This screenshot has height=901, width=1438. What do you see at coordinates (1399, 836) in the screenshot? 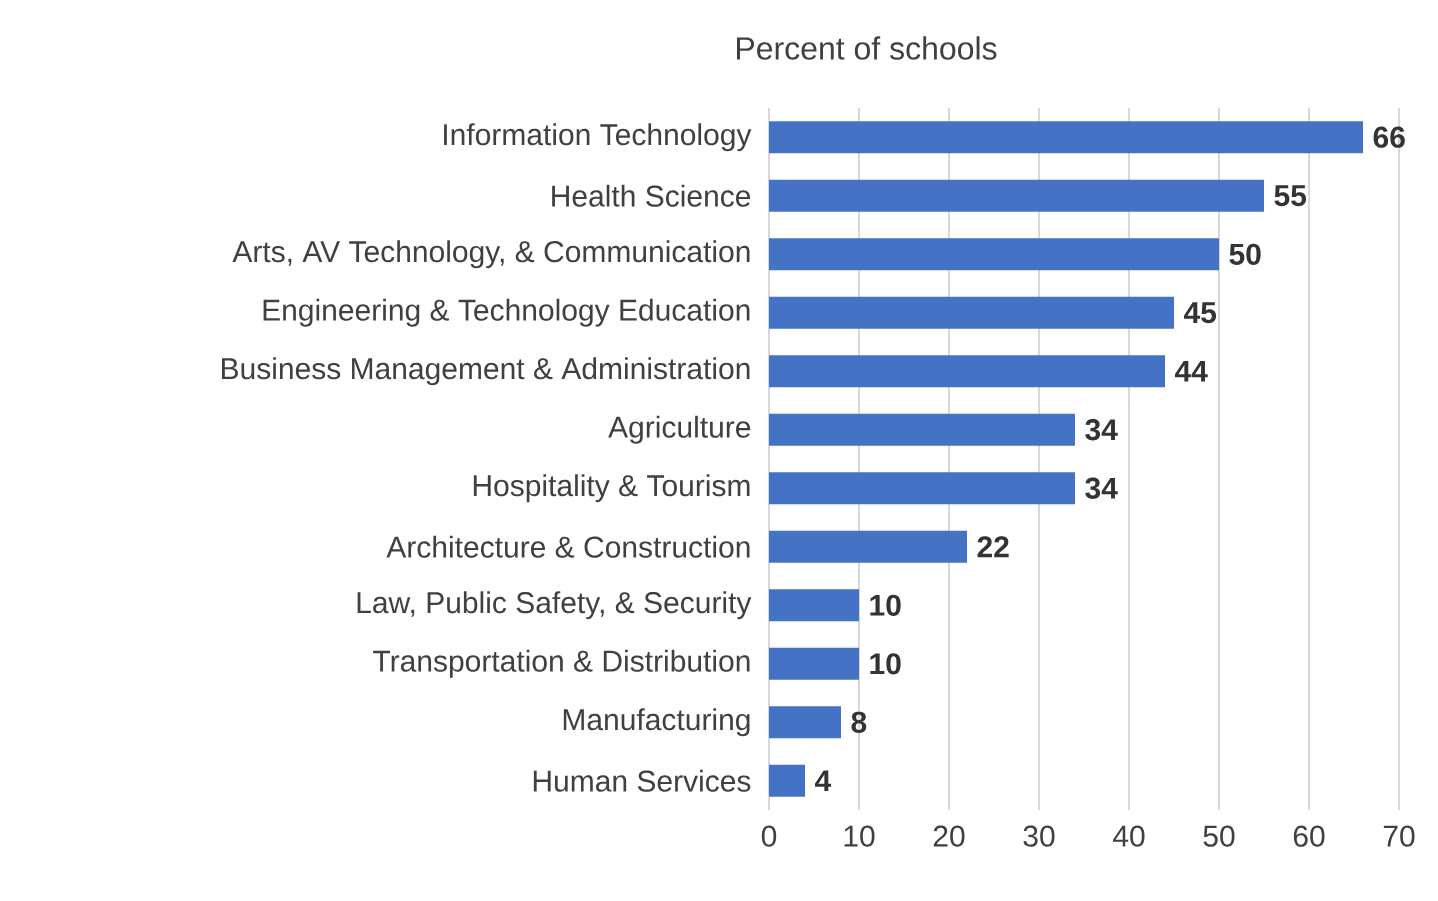
I see `x-tick-label: 70` at bounding box center [1399, 836].